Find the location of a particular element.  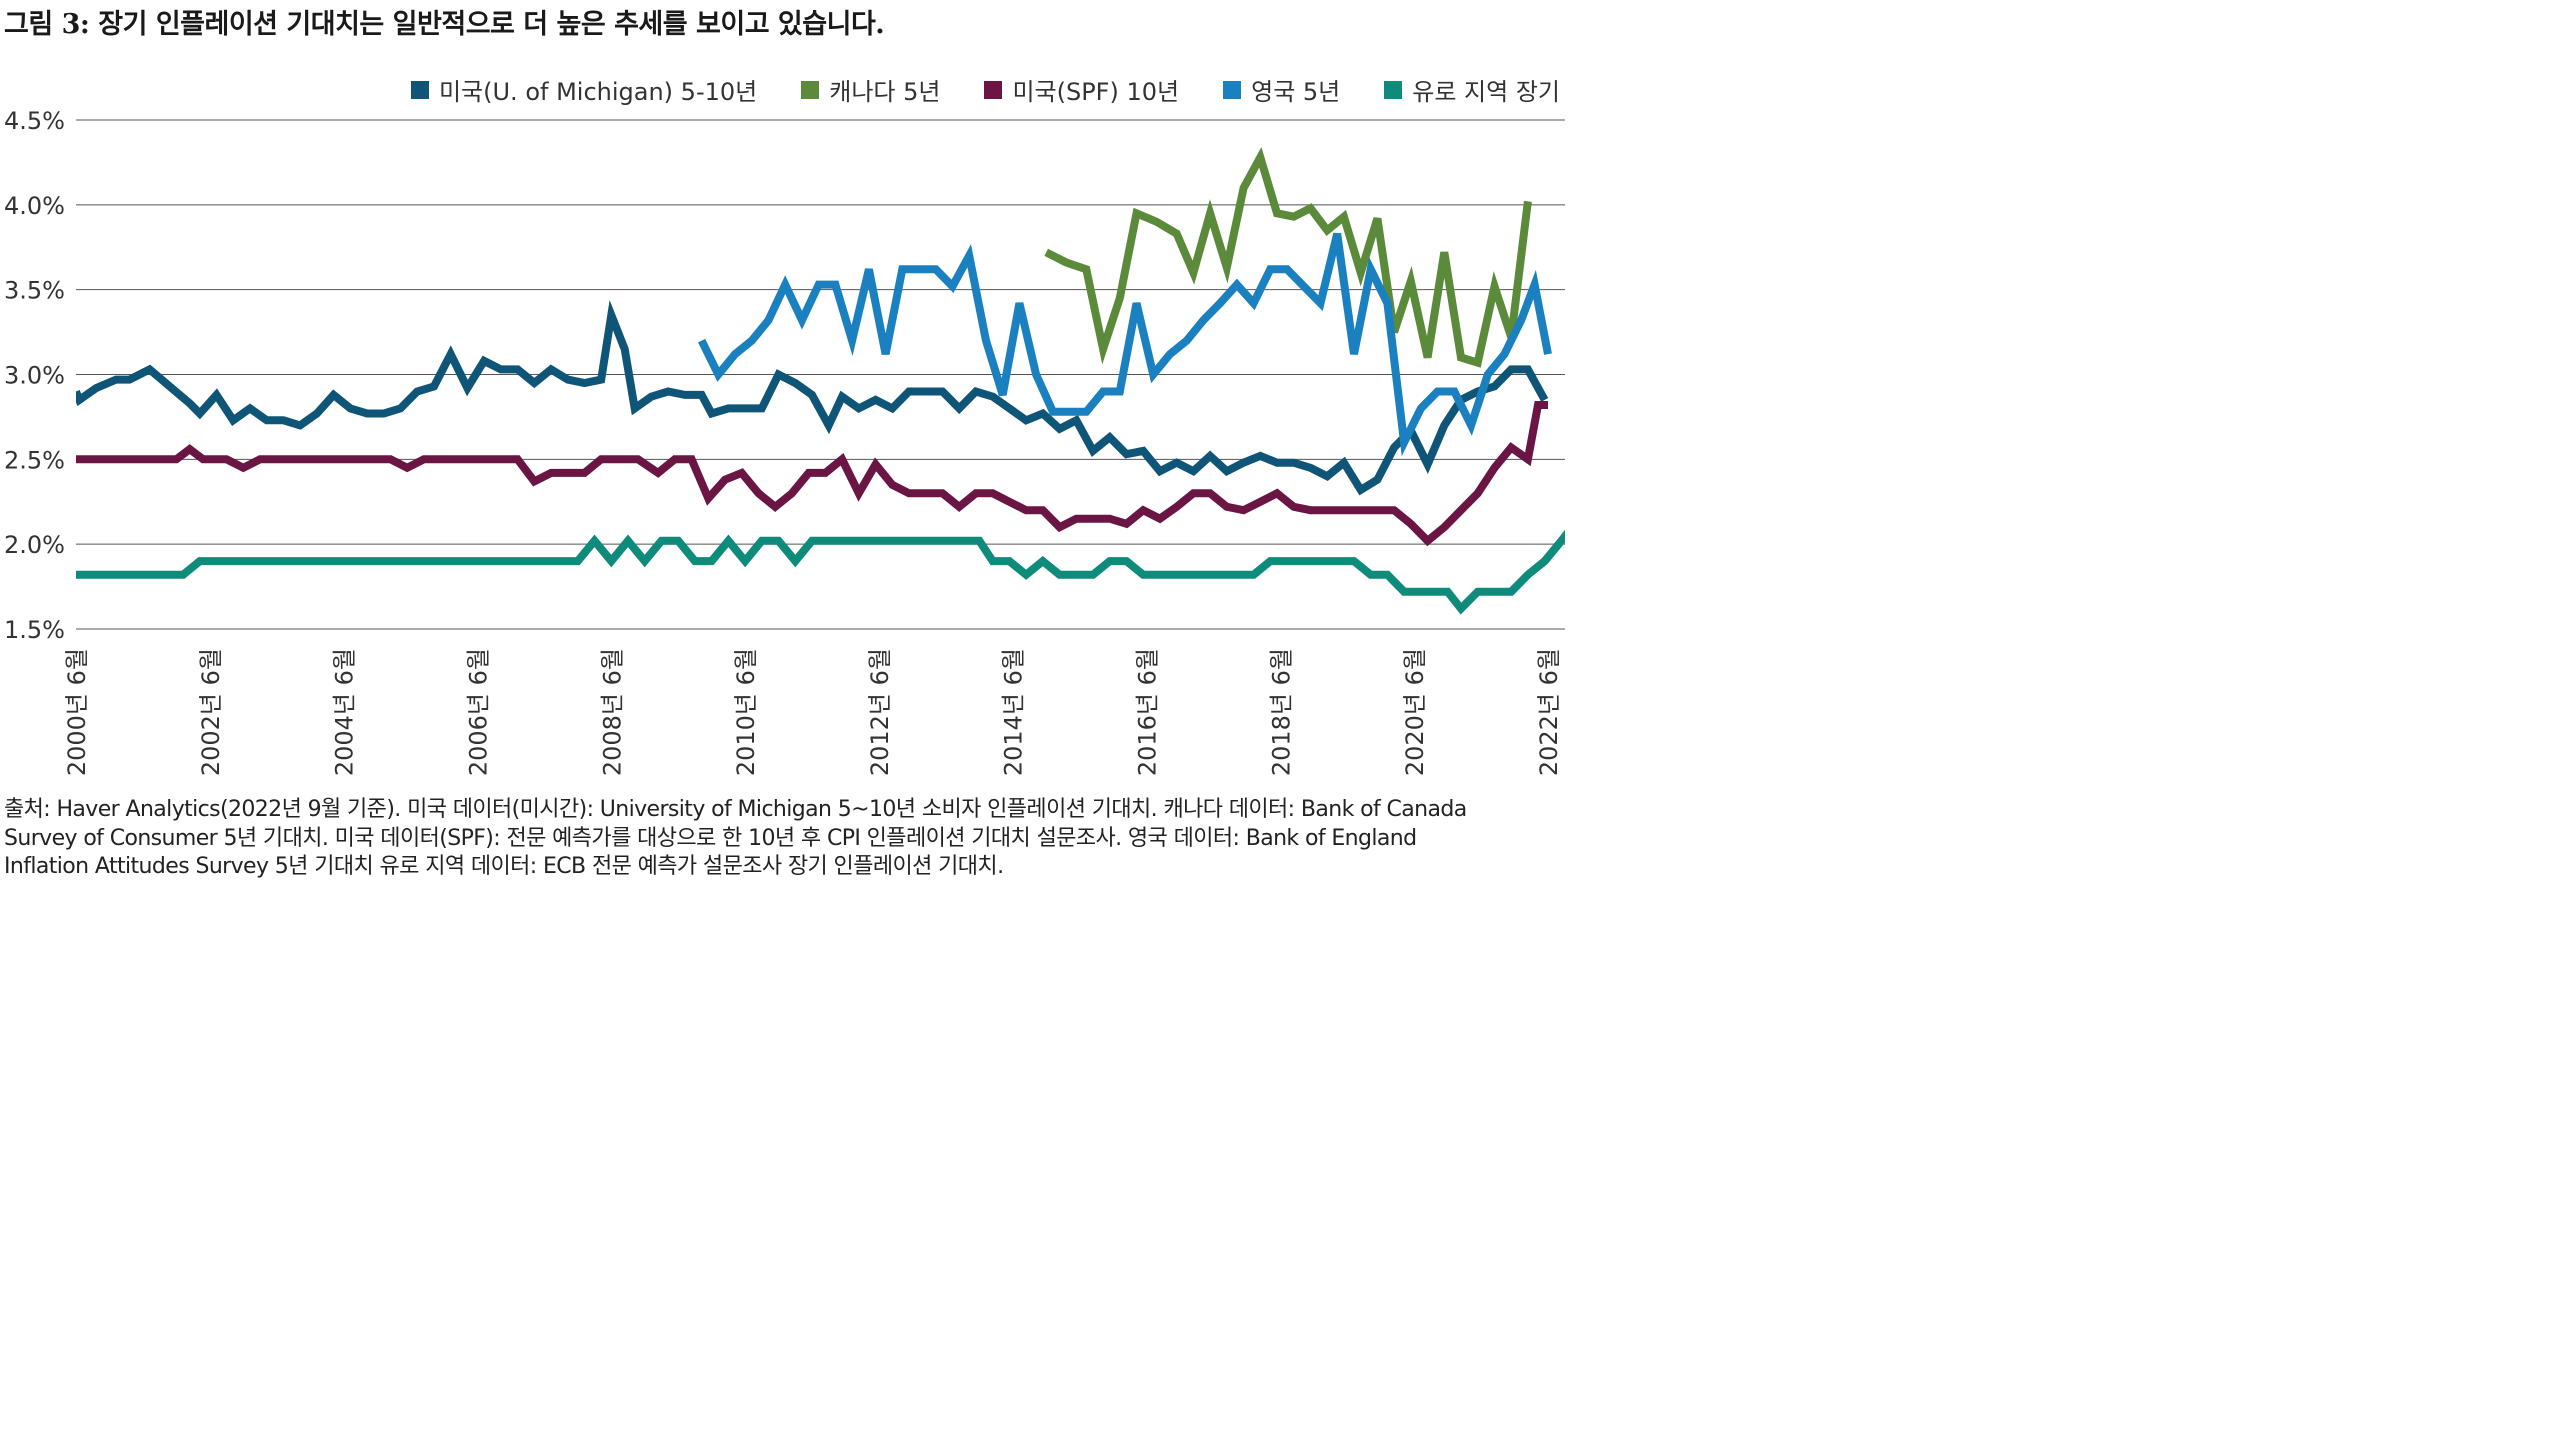

x-tick-label: 2002년 6월 is located at coordinates (211, 712).